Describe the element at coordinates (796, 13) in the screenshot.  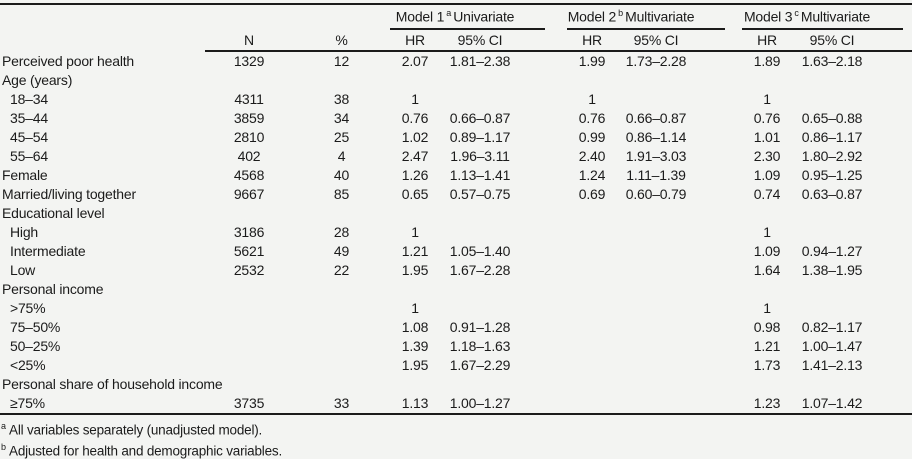
I see `model3-footnote-marker: c` at that location.